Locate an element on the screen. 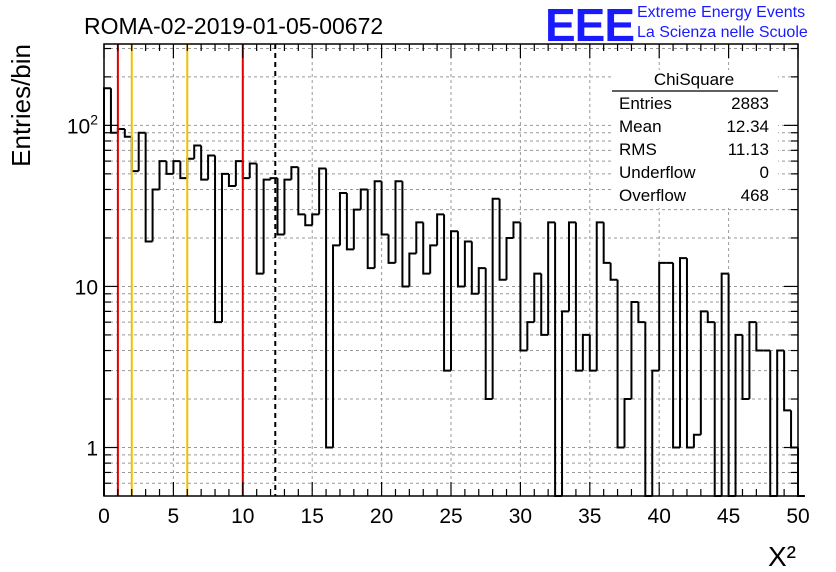 Image resolution: width=836 pixels, height=572 pixels. x-tick-label: 0 is located at coordinates (104, 516).